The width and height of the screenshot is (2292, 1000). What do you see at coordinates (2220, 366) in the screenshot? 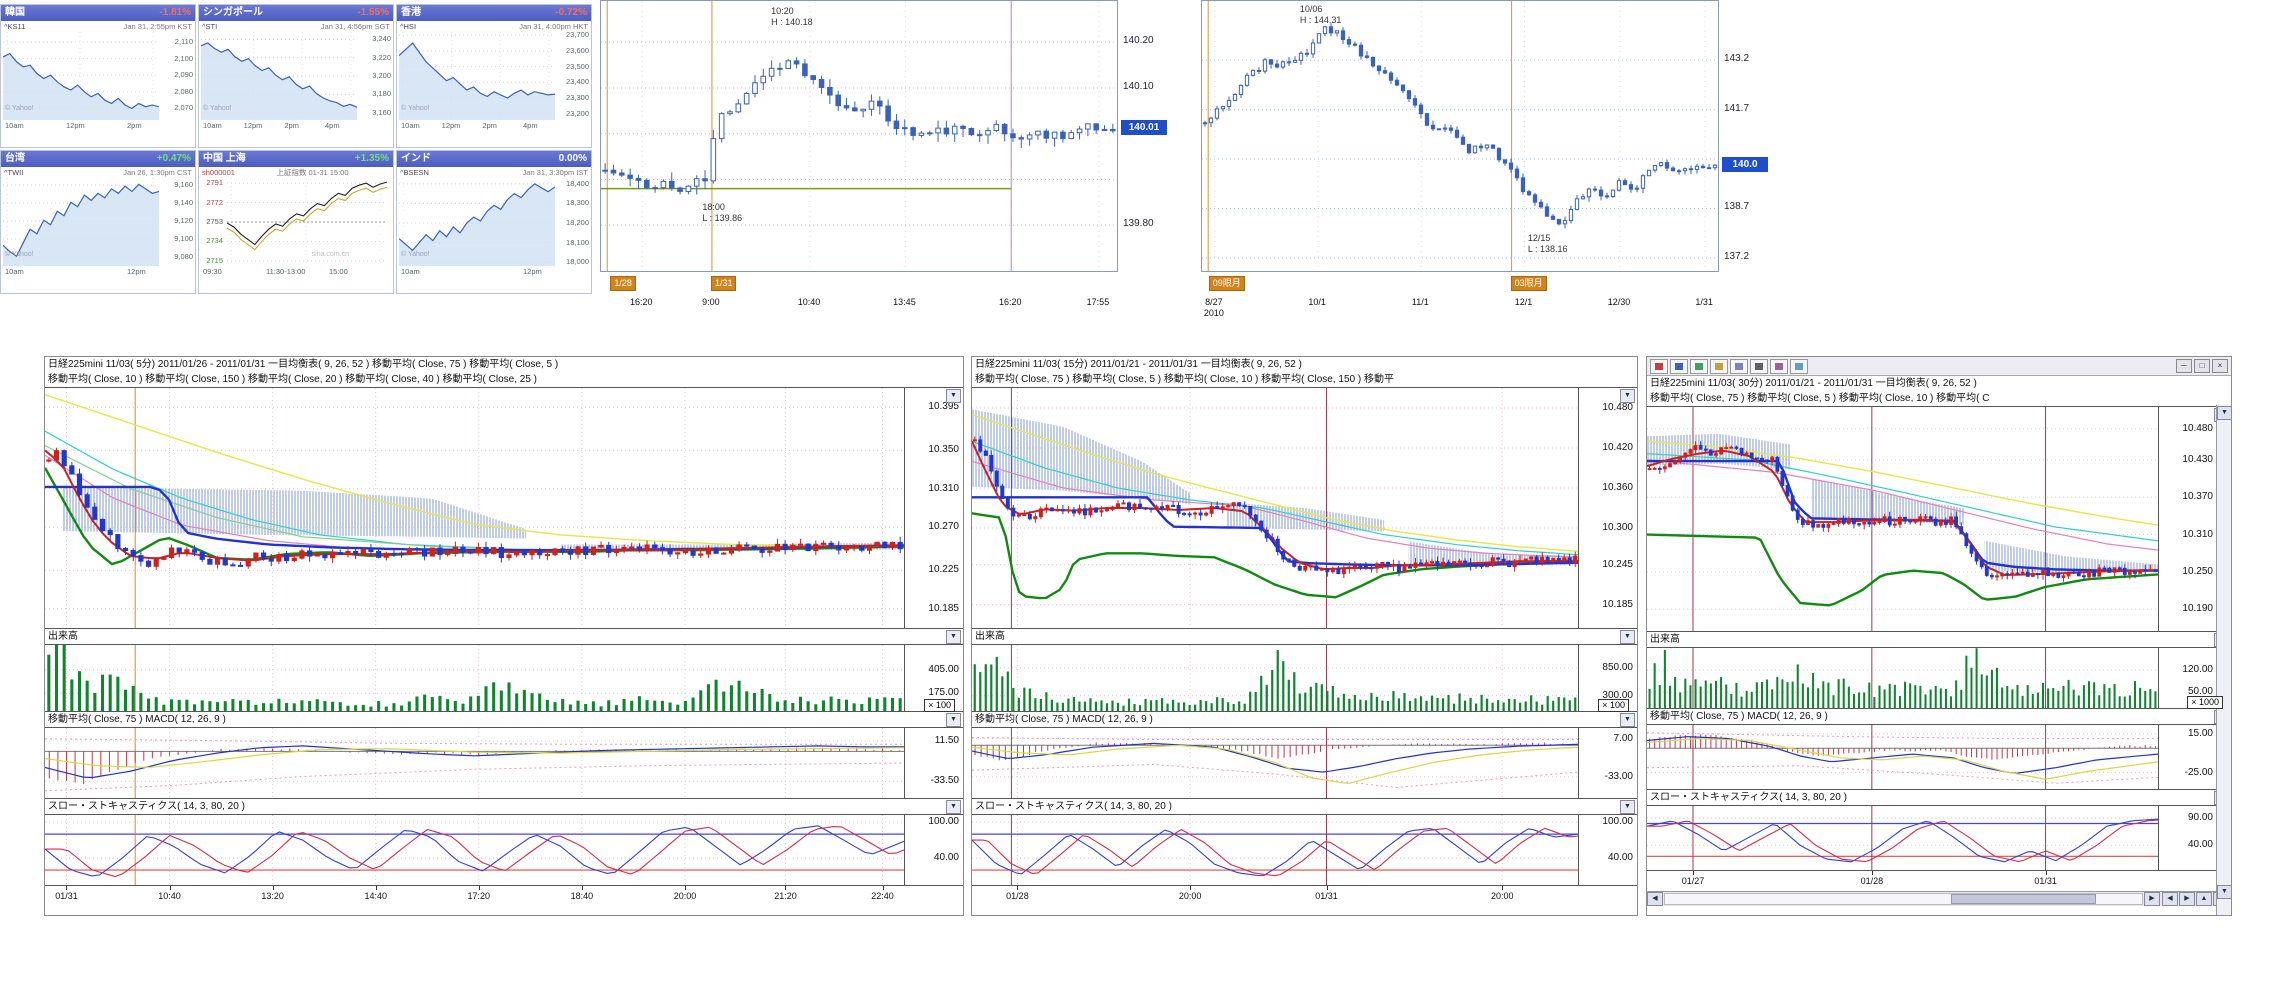
I see `close-icon: ×` at bounding box center [2220, 366].